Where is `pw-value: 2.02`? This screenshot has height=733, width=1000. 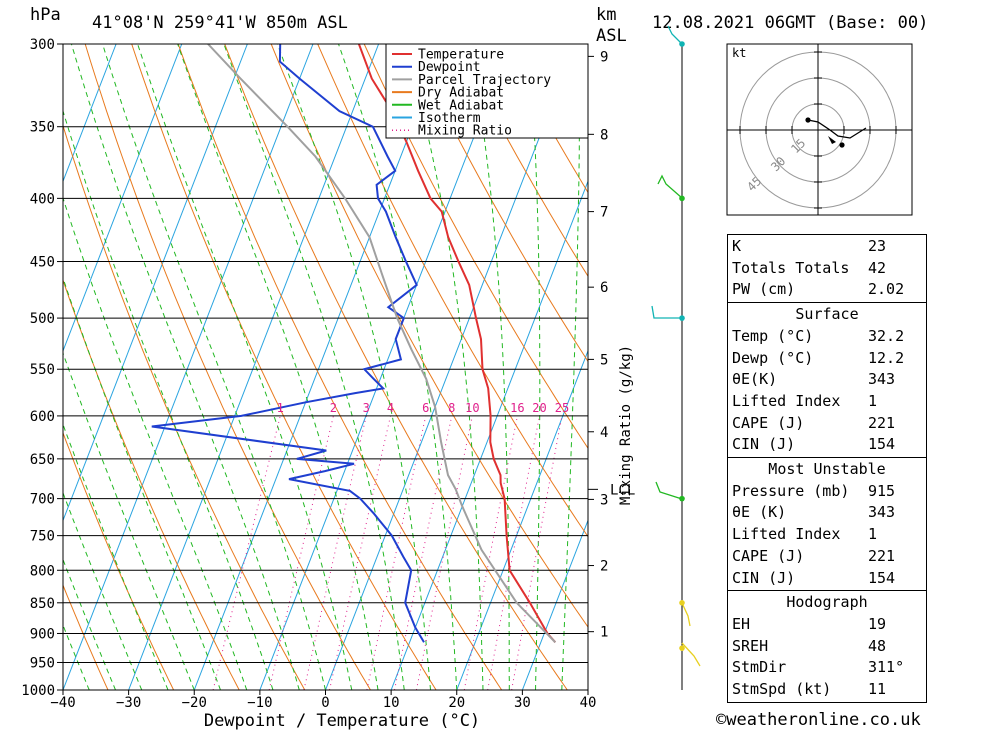
pw-value: 2.02 is located at coordinates (886, 289).